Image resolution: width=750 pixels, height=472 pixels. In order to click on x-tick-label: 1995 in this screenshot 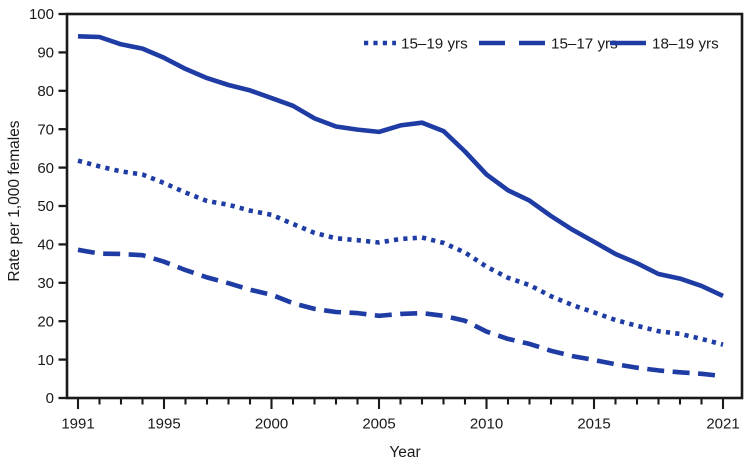, I will do `click(163, 424)`.